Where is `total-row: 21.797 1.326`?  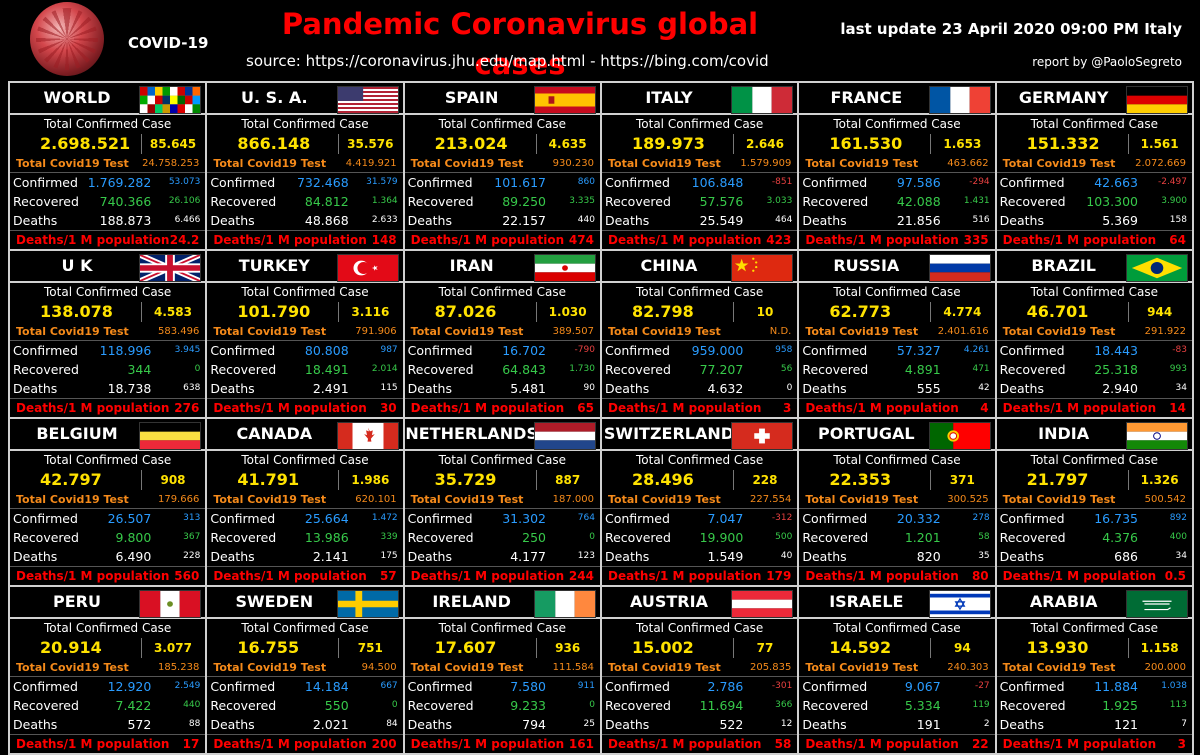
total-row: 21.797 1.326 is located at coordinates (1094, 480).